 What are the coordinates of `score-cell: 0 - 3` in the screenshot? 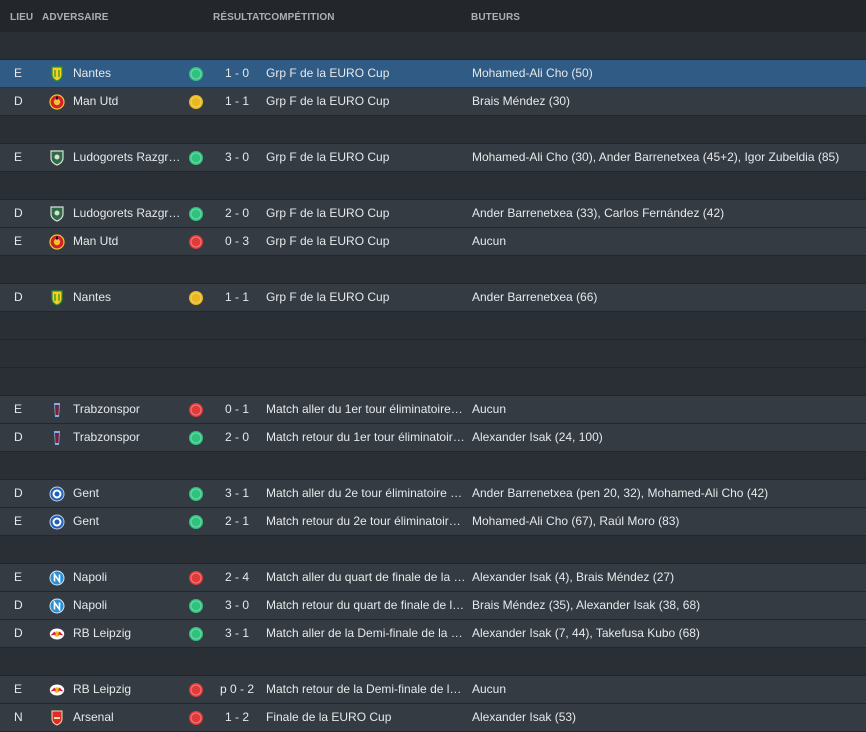 It's located at (236, 241).